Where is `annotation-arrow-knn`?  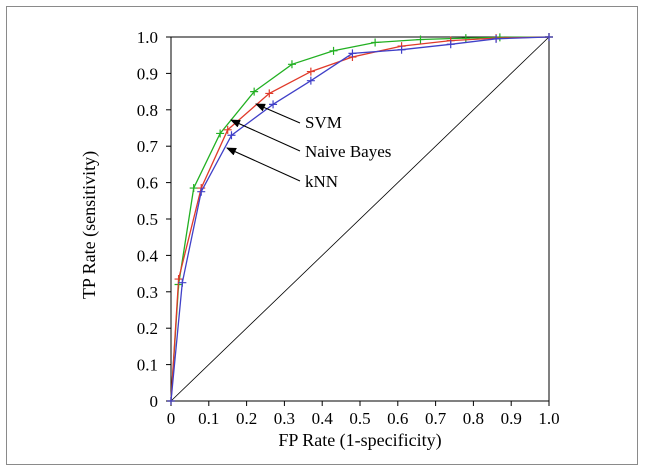
annotation-arrow-knn is located at coordinates (263, 164).